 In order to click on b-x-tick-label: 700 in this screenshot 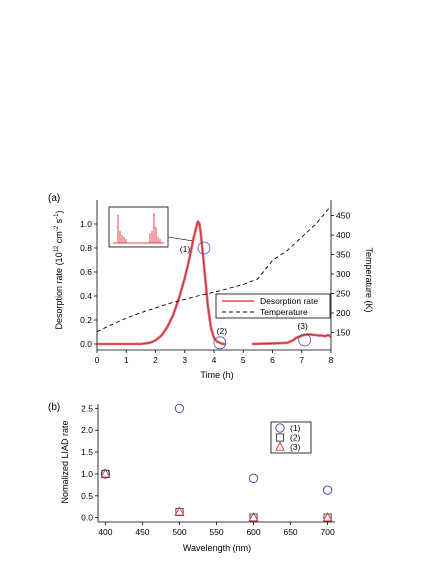, I will do `click(328, 532)`.